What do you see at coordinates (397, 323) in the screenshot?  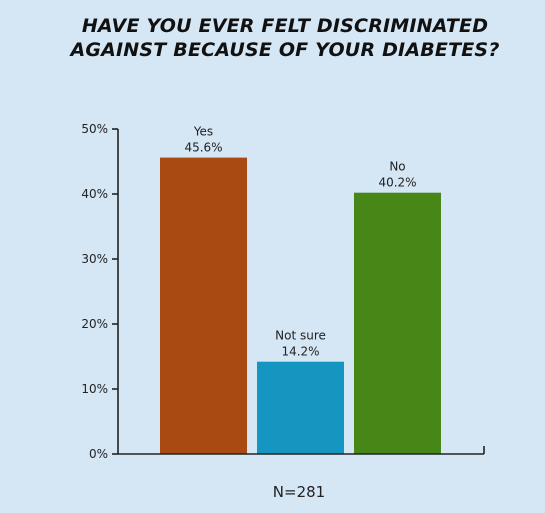 I see `bar-no` at bounding box center [397, 323].